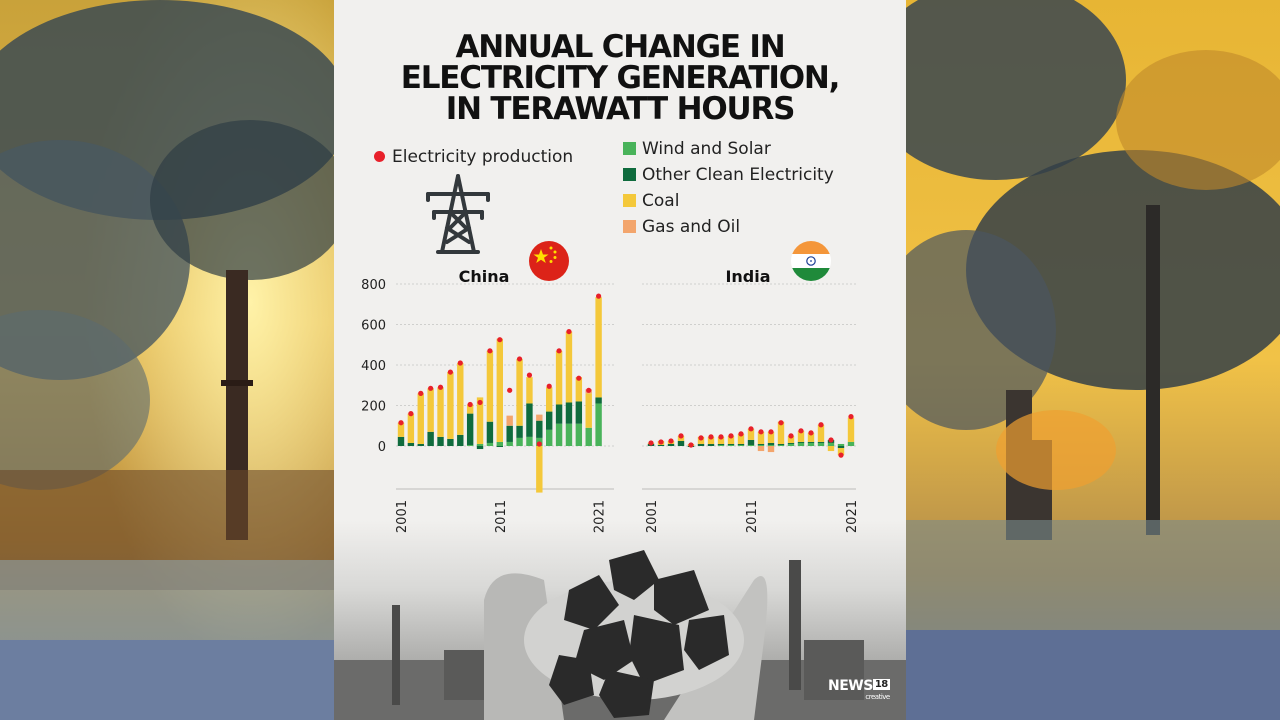 Image resolution: width=1280 pixels, height=720 pixels. I want to click on transmission-tower-icon, so click(458, 214).